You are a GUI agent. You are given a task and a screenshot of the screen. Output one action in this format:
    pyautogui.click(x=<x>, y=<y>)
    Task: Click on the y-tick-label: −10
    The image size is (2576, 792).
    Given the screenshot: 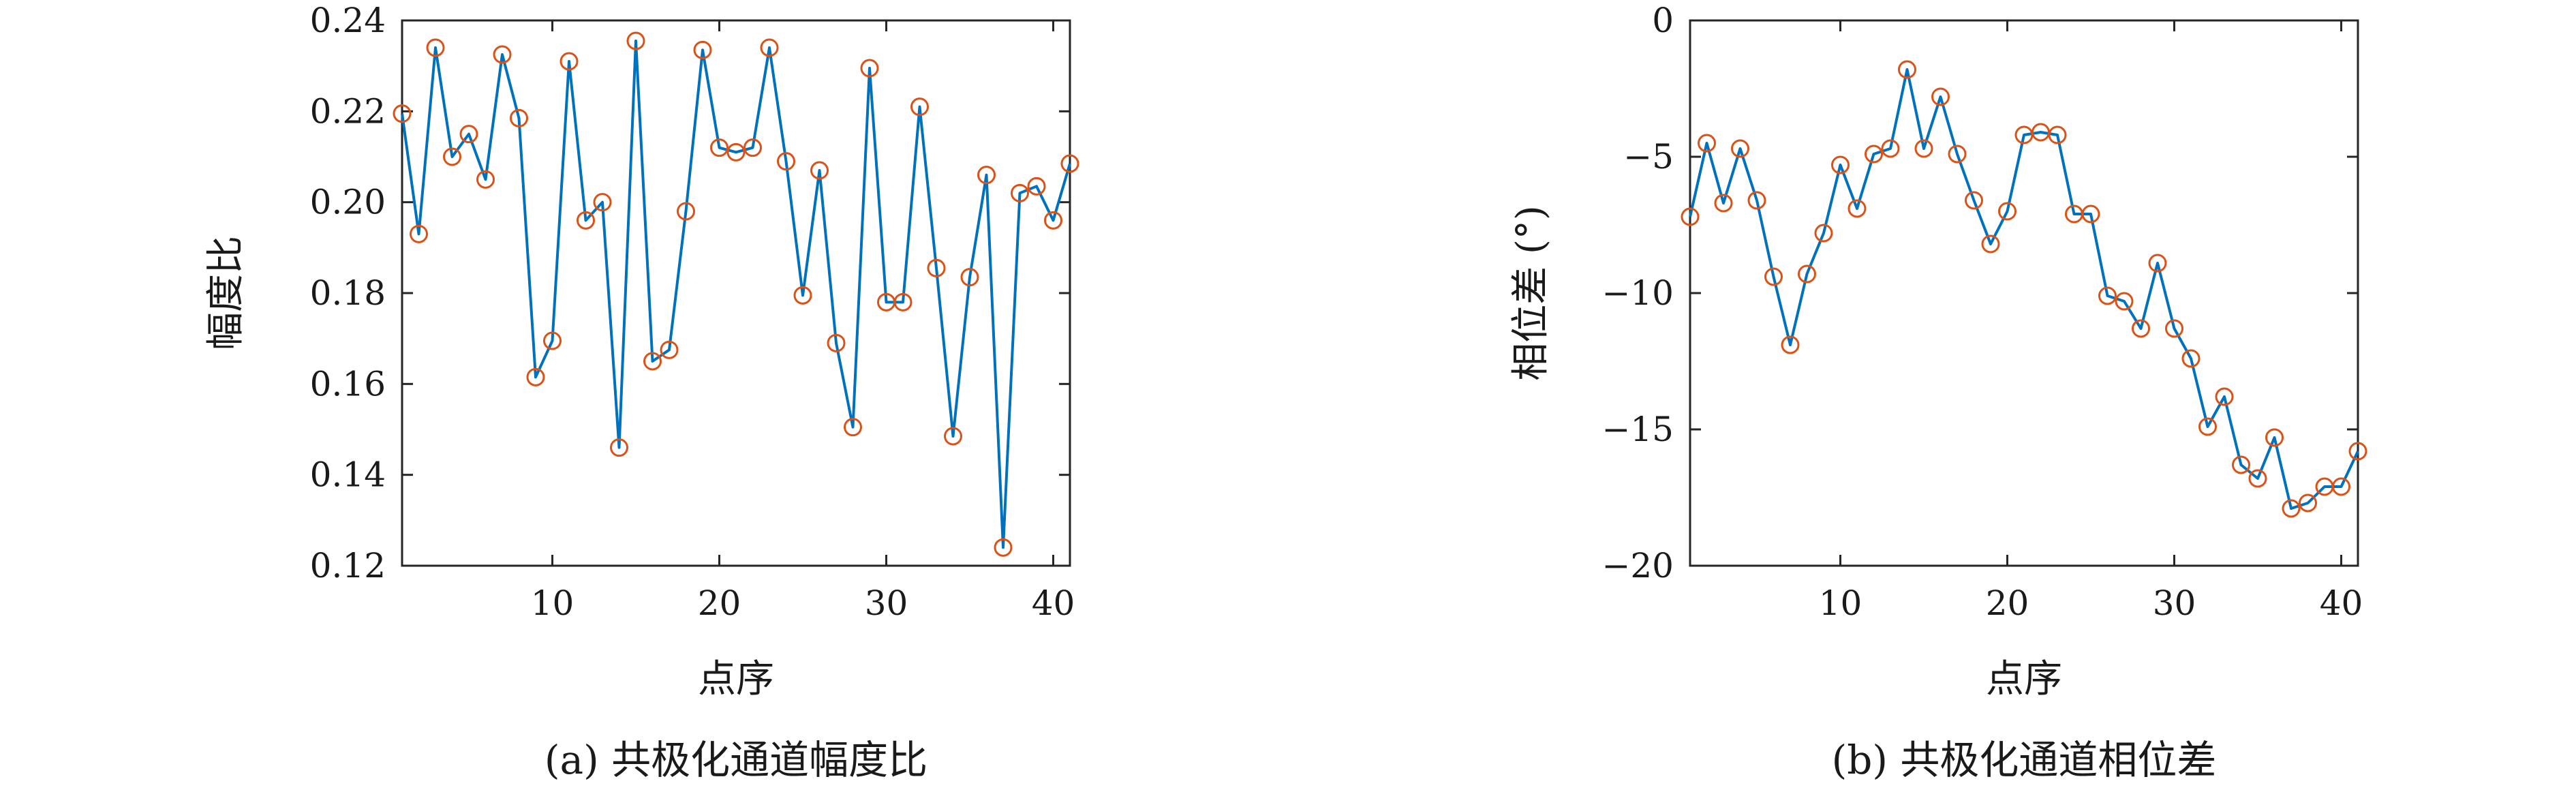 What is the action you would take?
    pyautogui.click(x=1638, y=293)
    